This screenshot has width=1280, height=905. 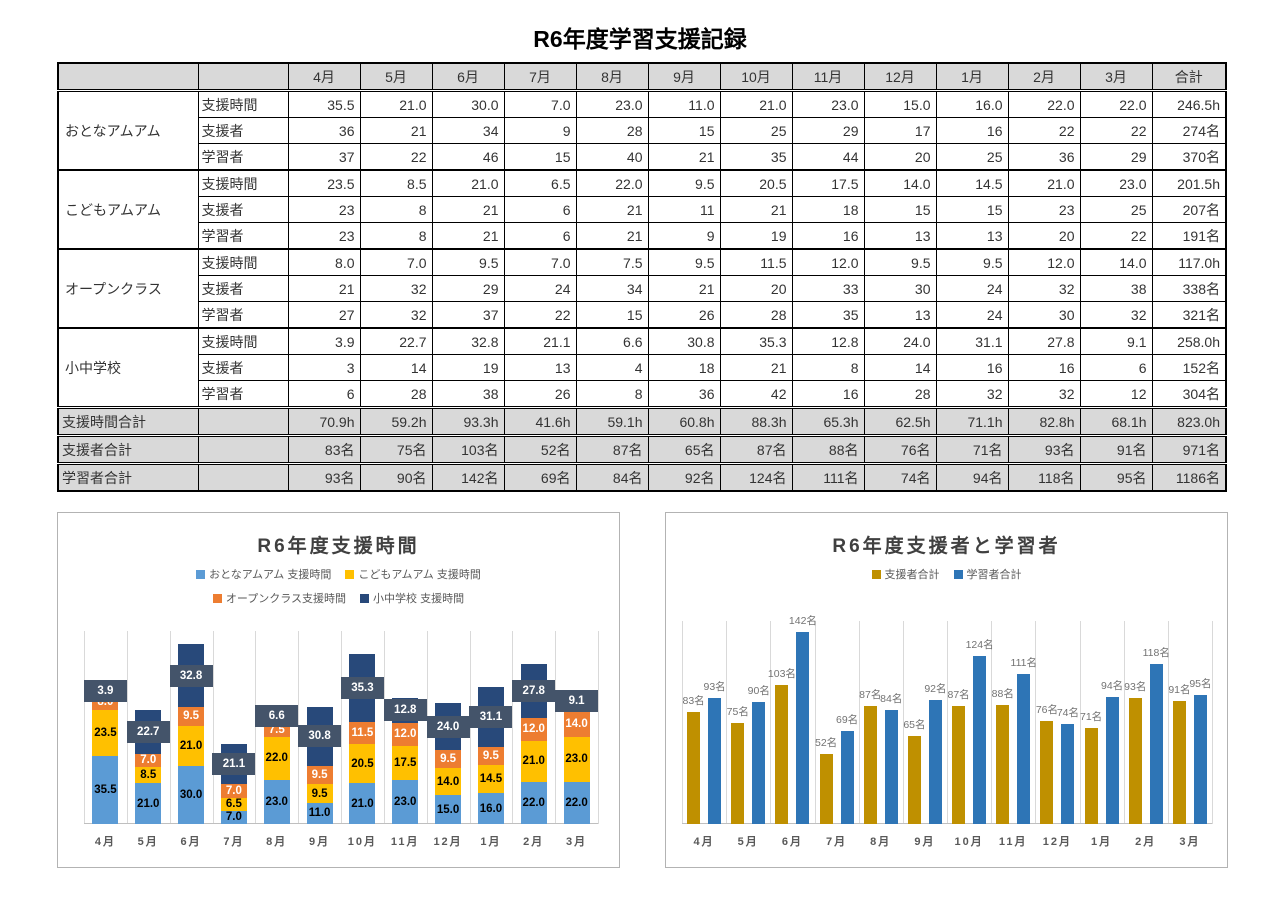 What do you see at coordinates (837, 842) in the screenshot?
I see `axis-category-label: 7月` at bounding box center [837, 842].